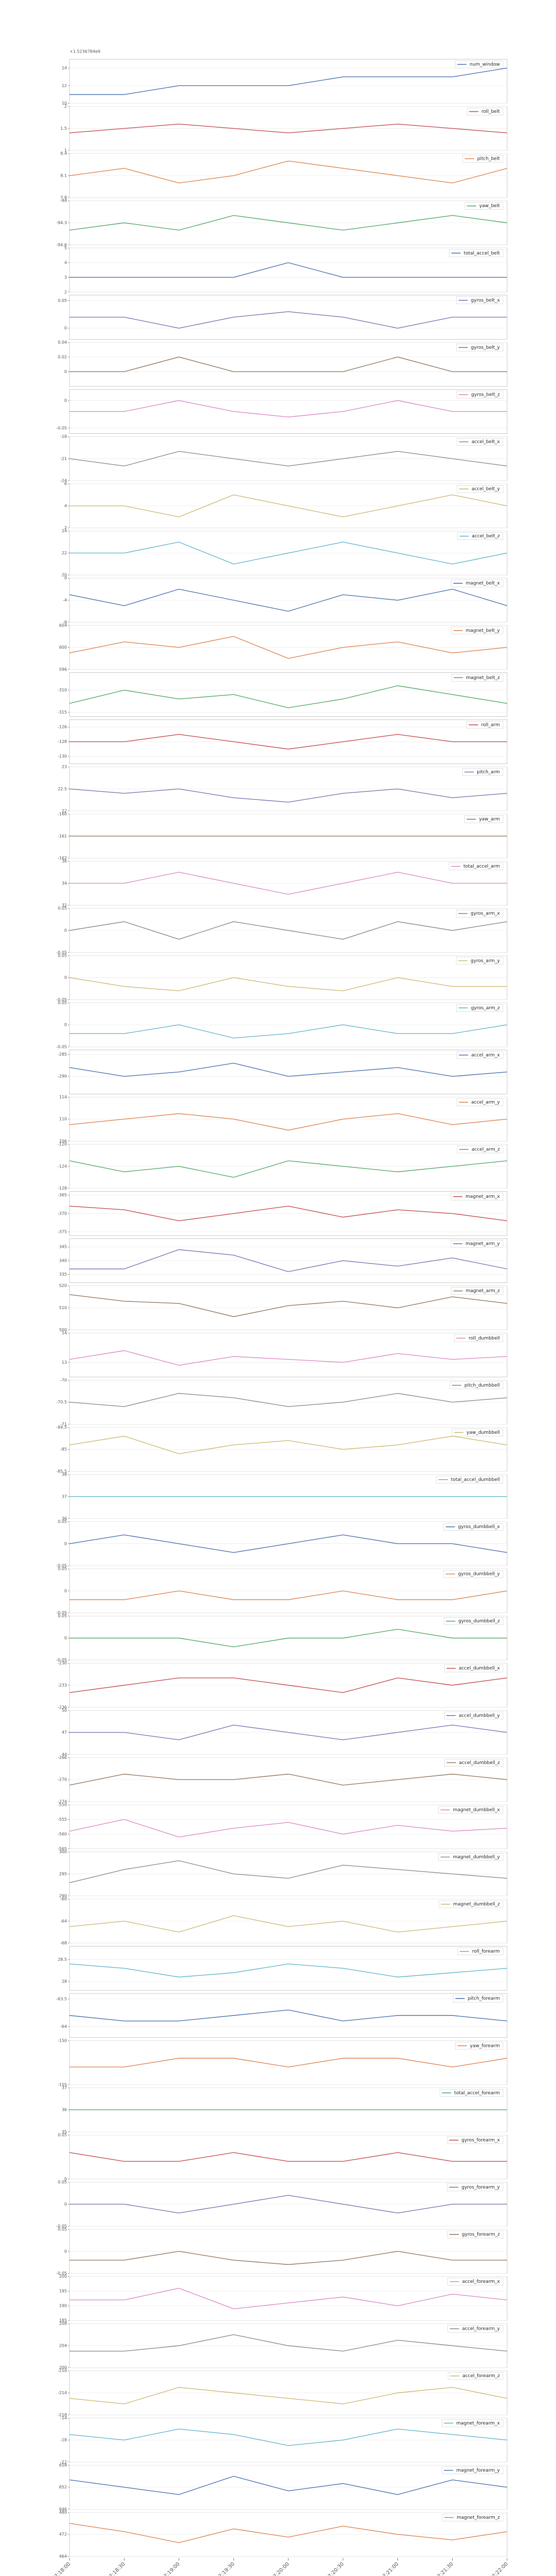 This screenshot has height=2576, width=556. I want to click on legend: accel_arm_x, so click(480, 1055).